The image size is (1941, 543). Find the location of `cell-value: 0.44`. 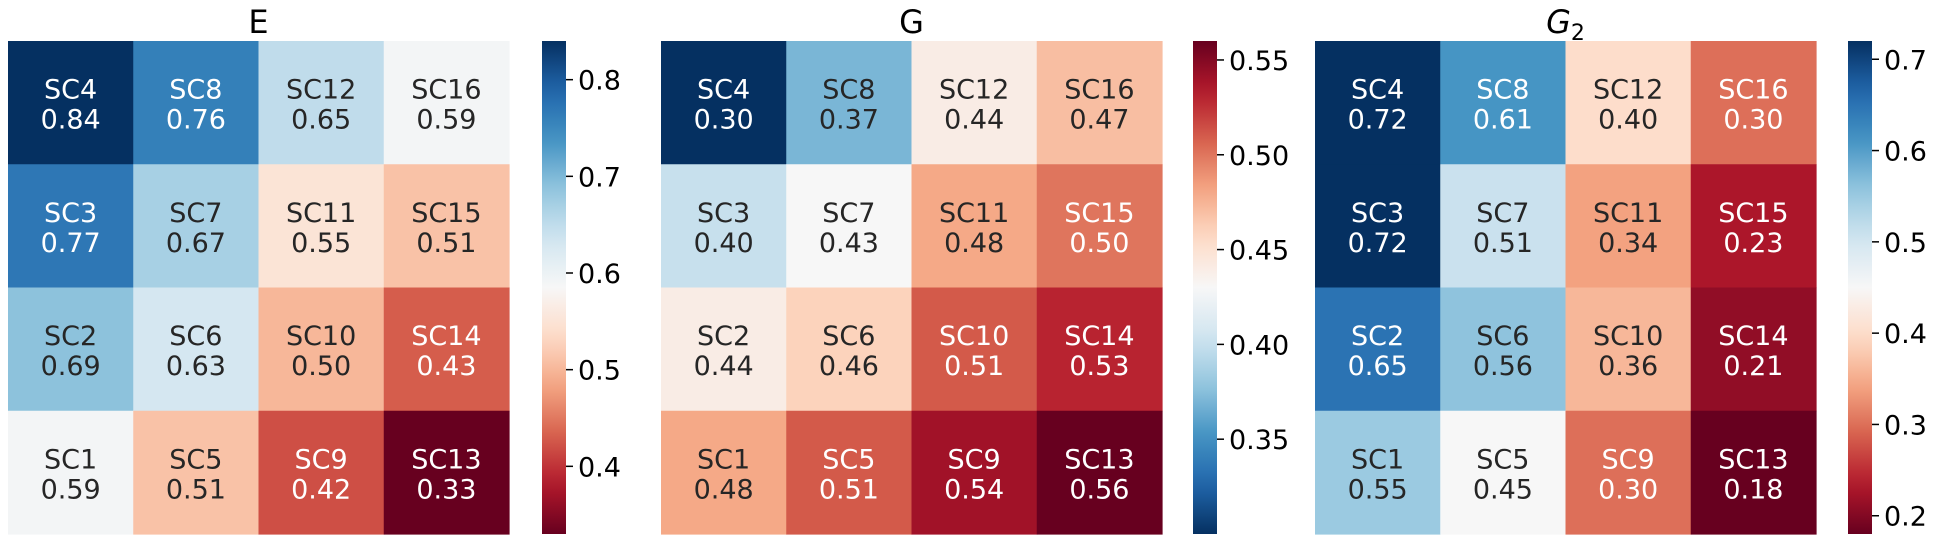

cell-value: 0.44 is located at coordinates (724, 366).